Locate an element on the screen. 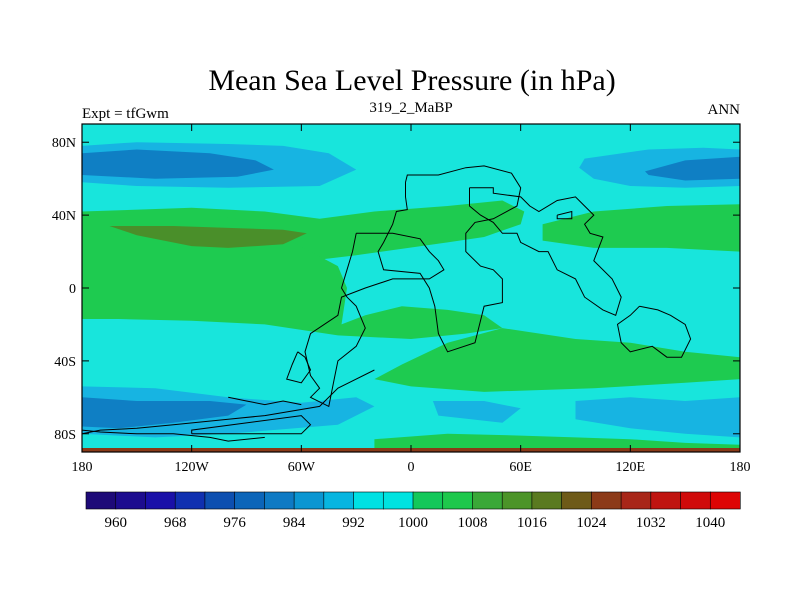  x-tick-label: 120W is located at coordinates (192, 467).